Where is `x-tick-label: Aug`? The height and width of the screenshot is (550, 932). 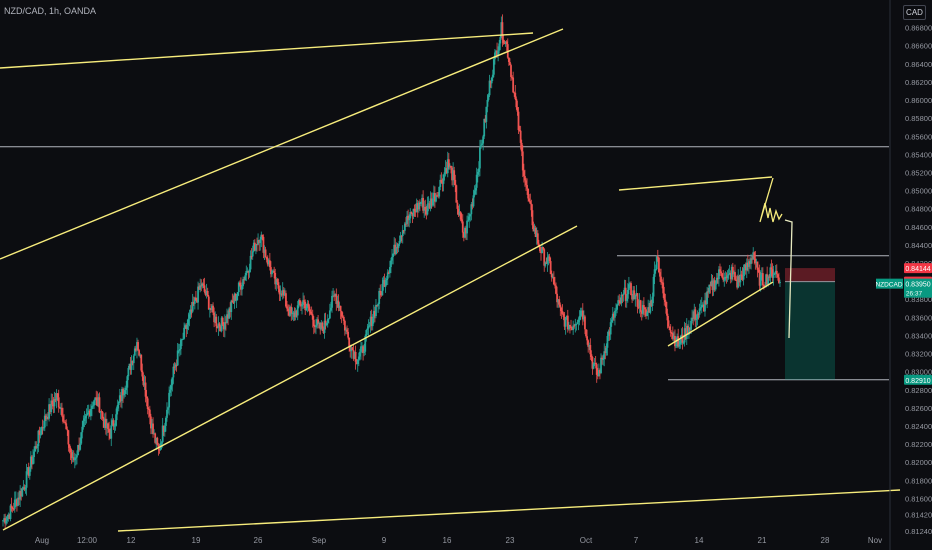
x-tick-label: Aug is located at coordinates (42, 540).